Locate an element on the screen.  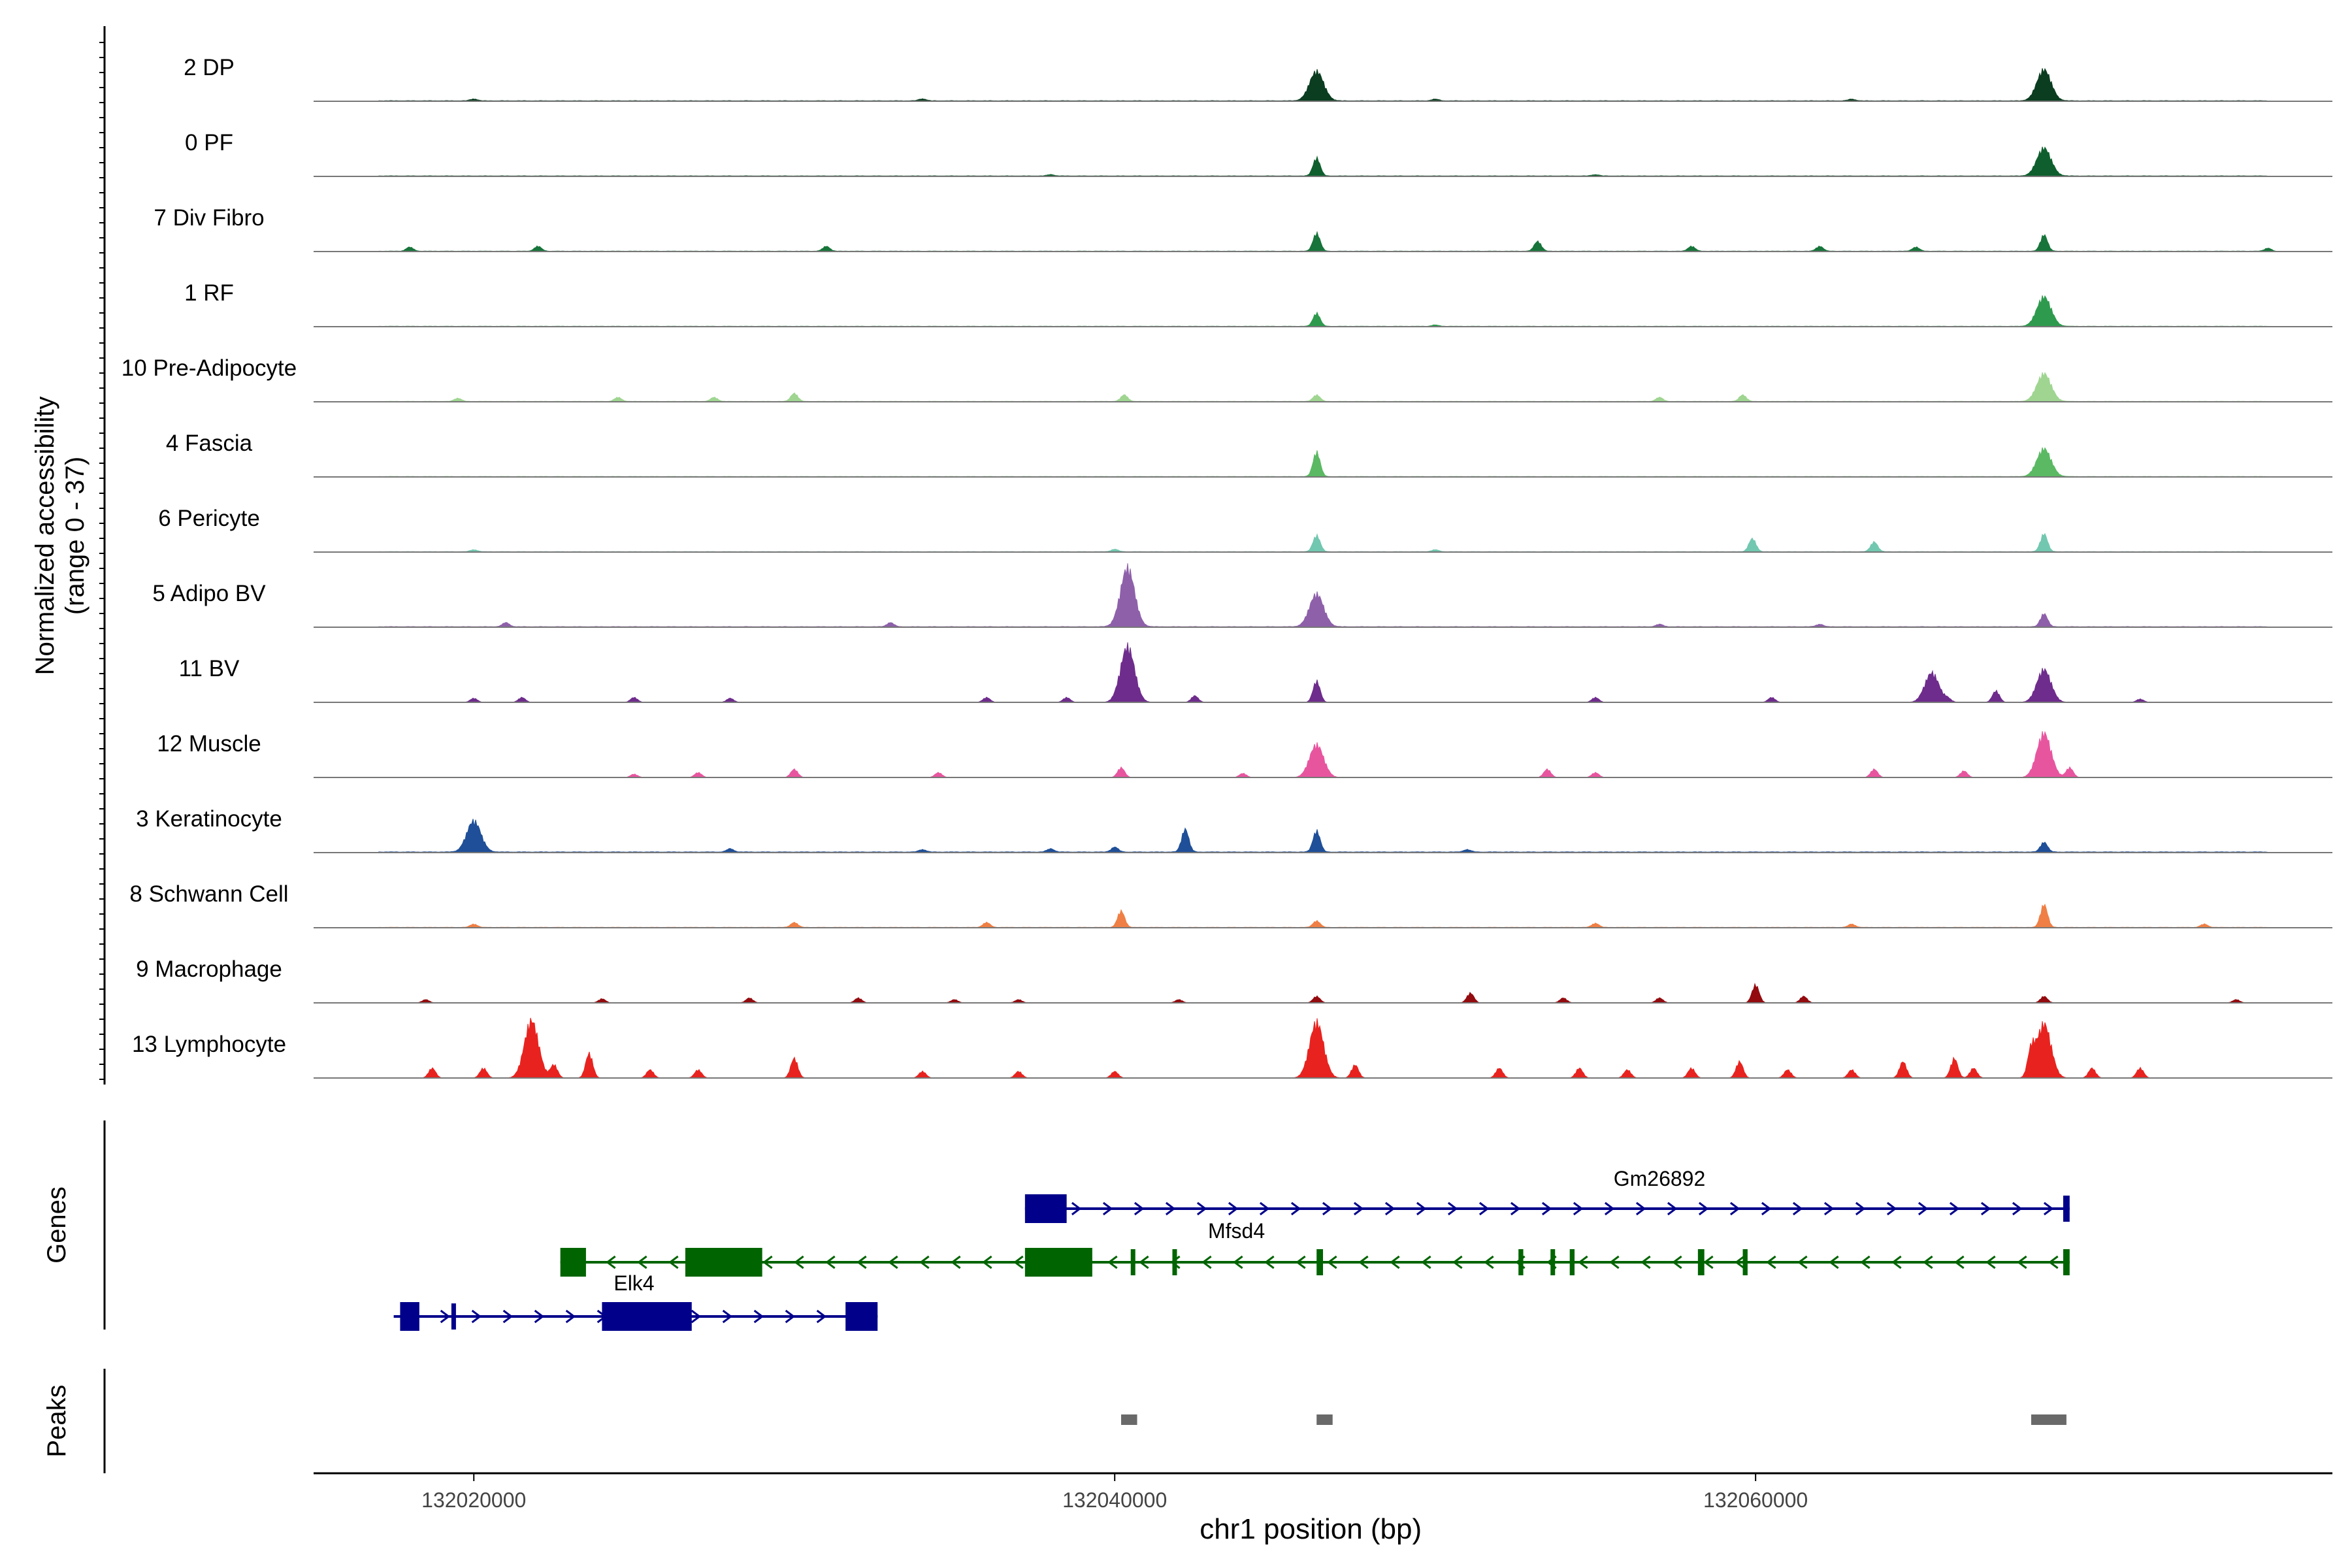
track-1-rf: 1 RF is located at coordinates (1258, 303).